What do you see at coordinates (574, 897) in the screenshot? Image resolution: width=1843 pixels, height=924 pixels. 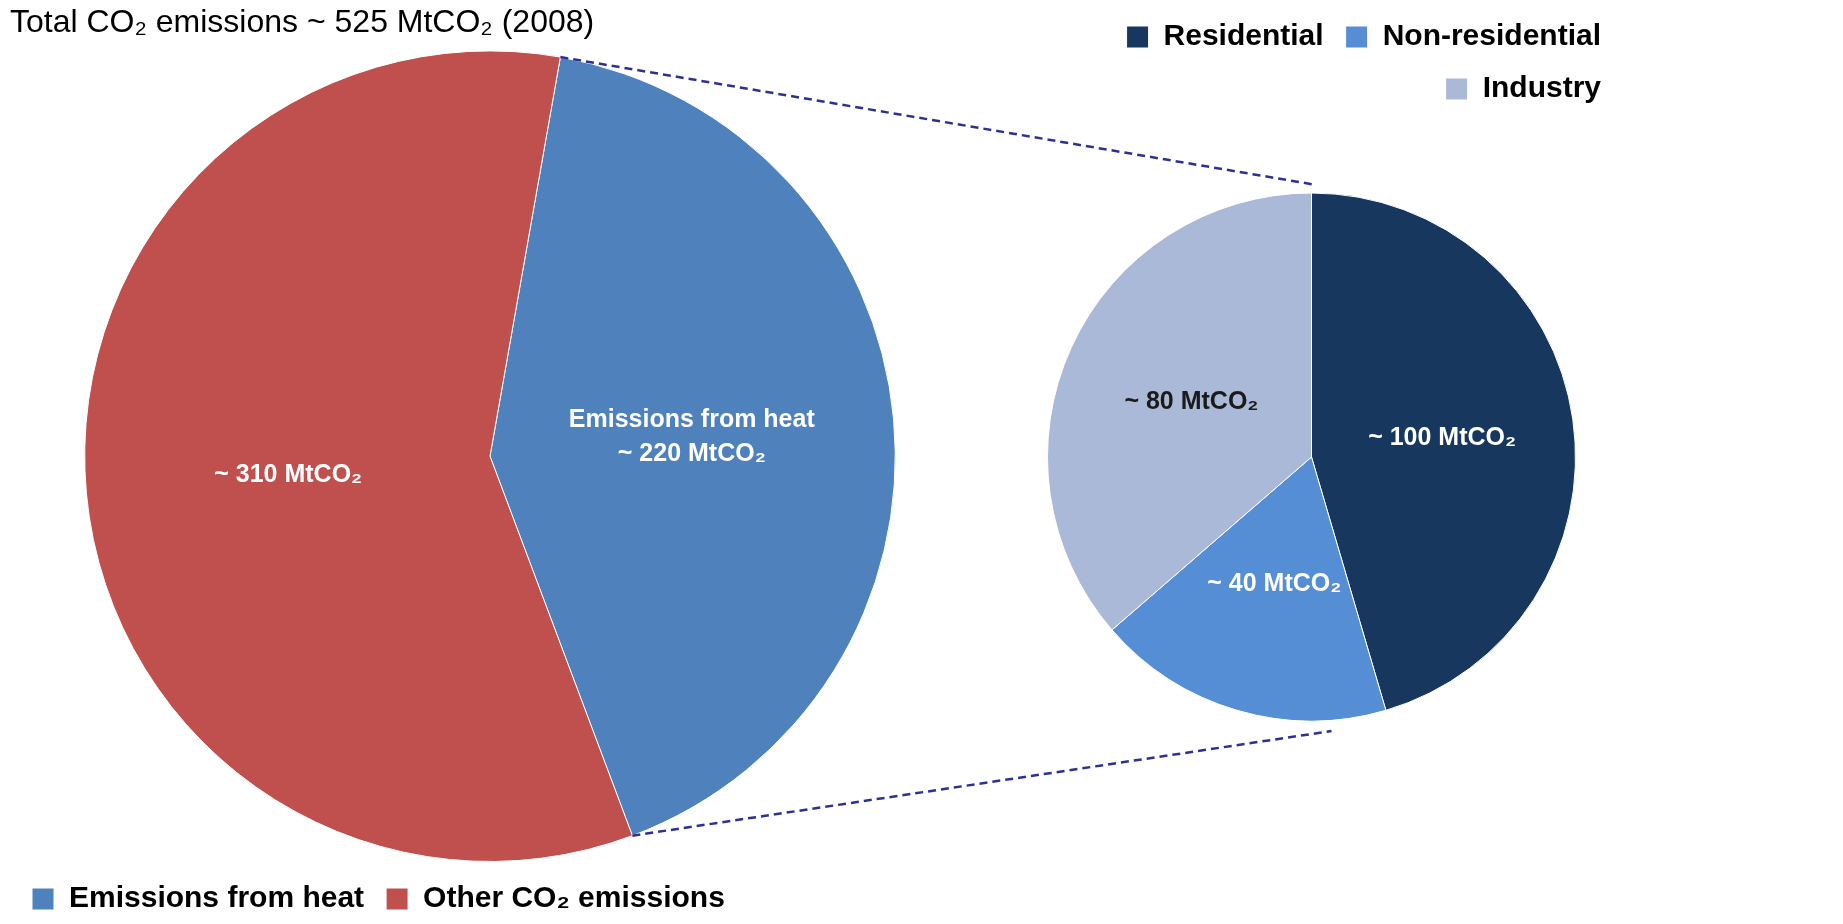 I see `legend-label: Other CO₂ emissions` at bounding box center [574, 897].